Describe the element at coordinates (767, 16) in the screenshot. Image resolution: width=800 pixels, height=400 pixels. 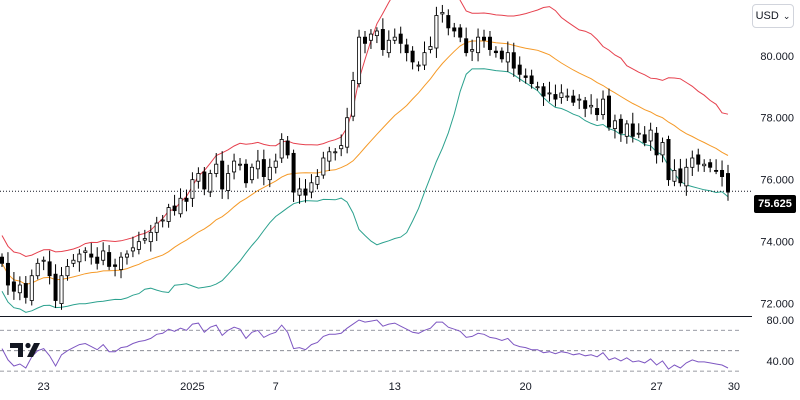
I see `currency-label: USD` at that location.